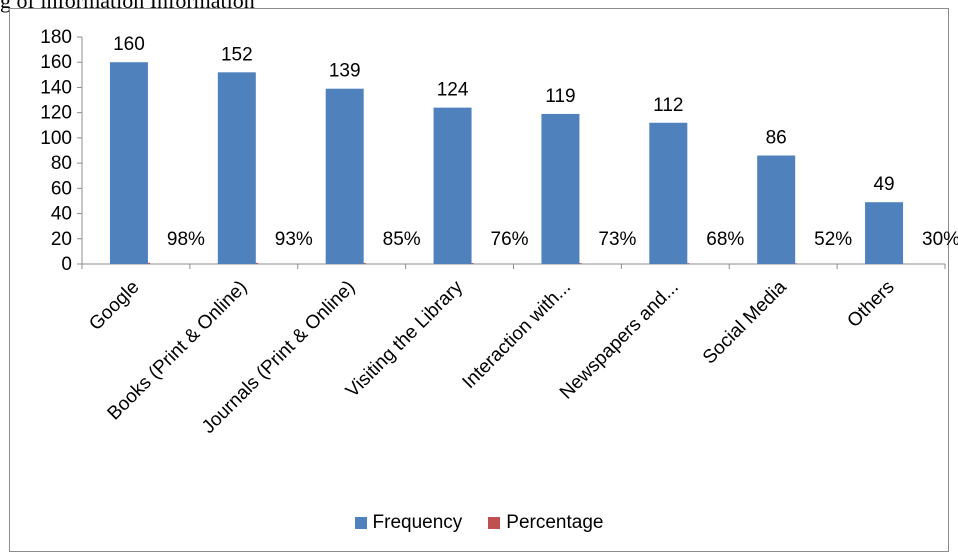  Describe the element at coordinates (725, 239) in the screenshot. I see `percentage-data-label: 68%` at that location.